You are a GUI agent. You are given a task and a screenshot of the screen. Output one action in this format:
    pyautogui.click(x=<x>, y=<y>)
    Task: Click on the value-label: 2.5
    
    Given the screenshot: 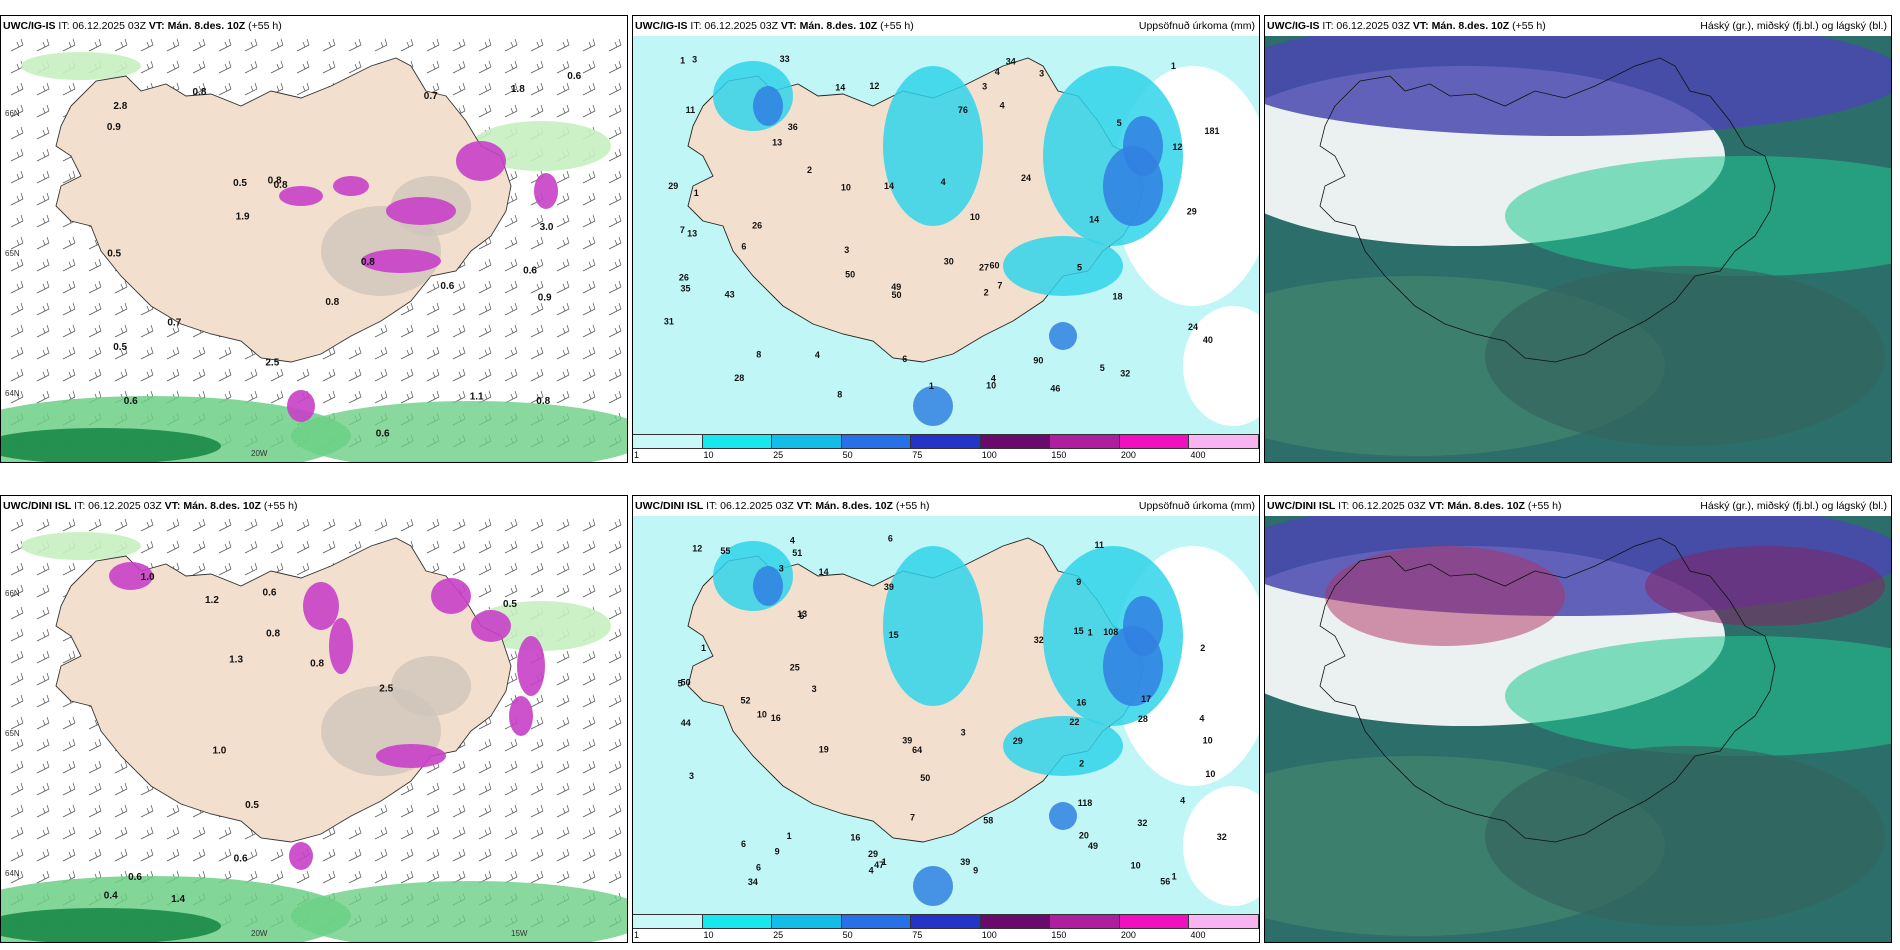 What is the action you would take?
    pyautogui.click(x=386, y=688)
    